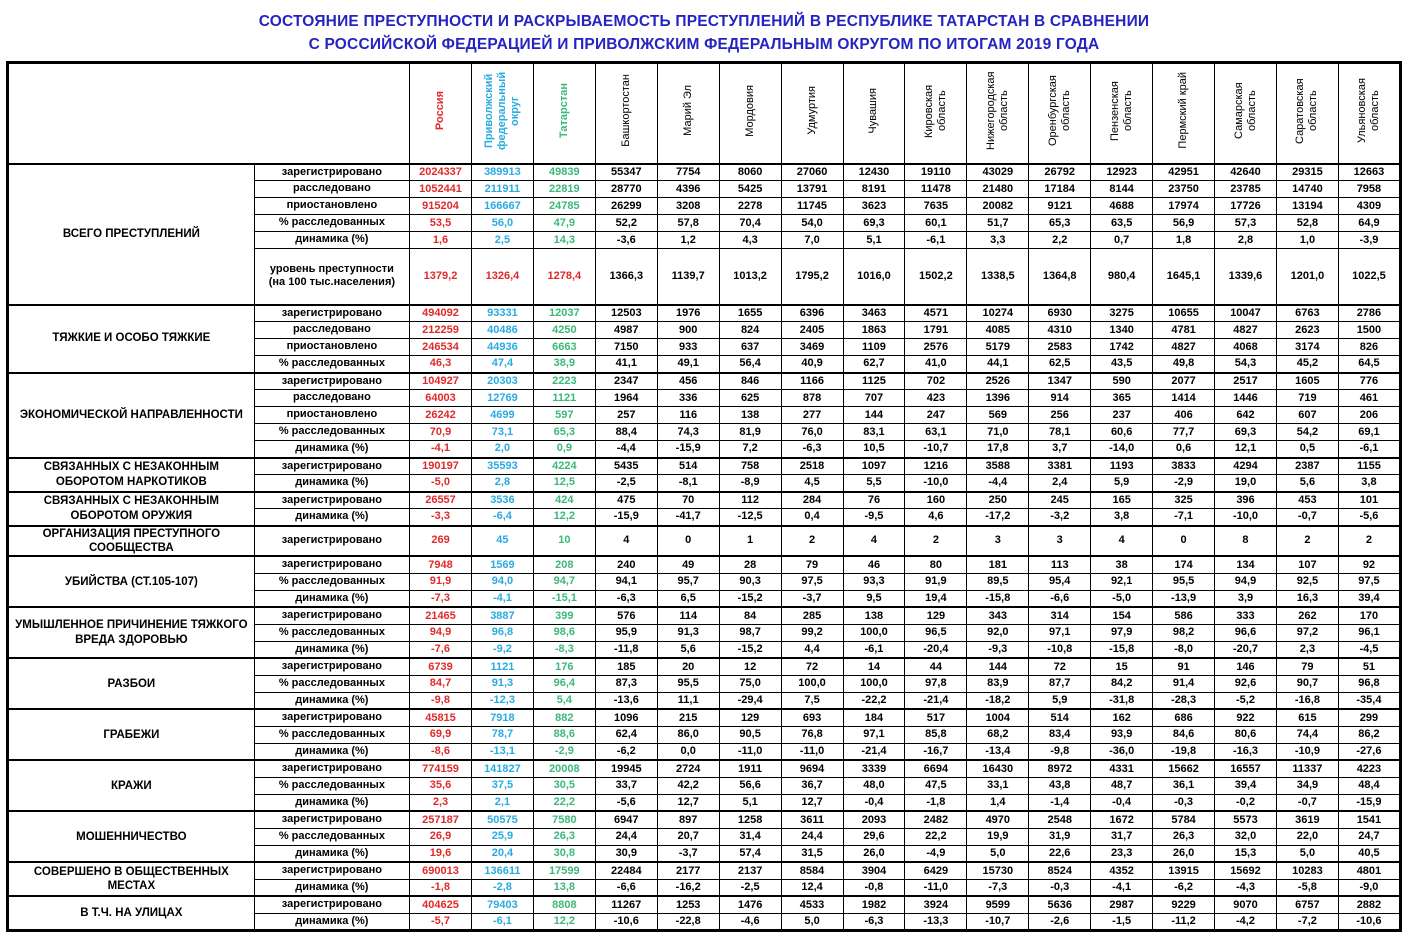 The height and width of the screenshot is (936, 1408). Describe the element at coordinates (502, 904) in the screenshot. I see `value-cell: 79403` at that location.